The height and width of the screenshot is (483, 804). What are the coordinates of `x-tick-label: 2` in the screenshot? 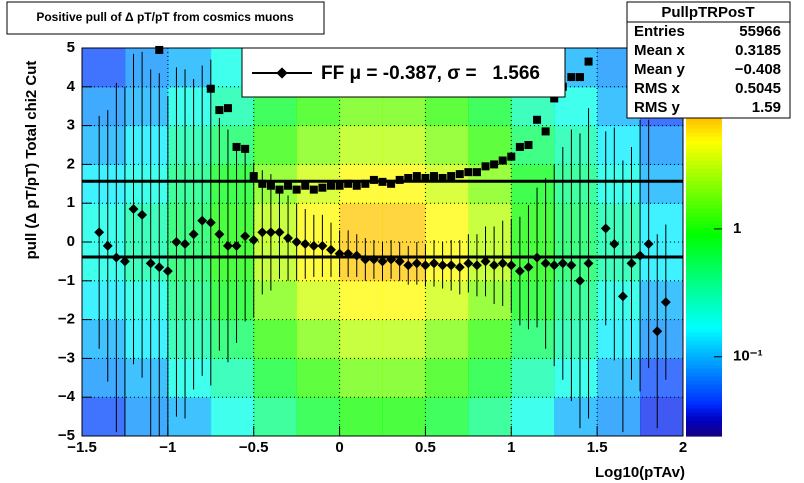 It's located at (683, 447).